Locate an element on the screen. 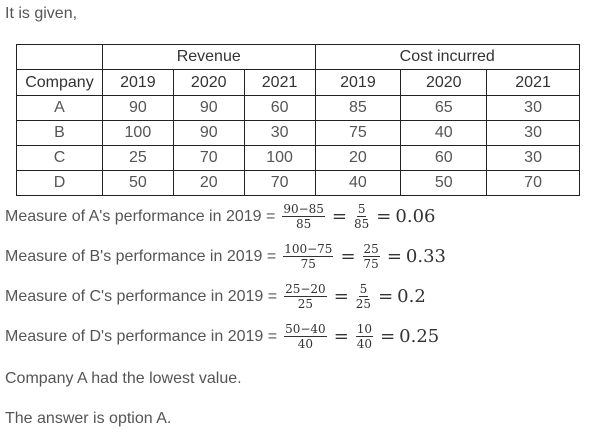 The image size is (592, 441). formula: 100−75 75 = 25 75 = 0.33 is located at coordinates (363, 256).